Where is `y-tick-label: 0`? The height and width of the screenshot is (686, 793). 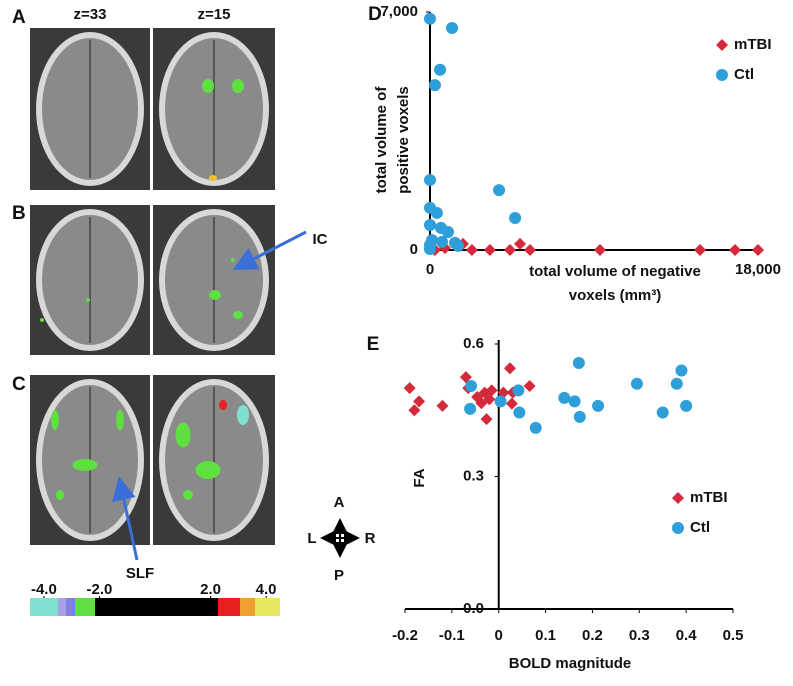 y-tick-label: 0 is located at coordinates (414, 249).